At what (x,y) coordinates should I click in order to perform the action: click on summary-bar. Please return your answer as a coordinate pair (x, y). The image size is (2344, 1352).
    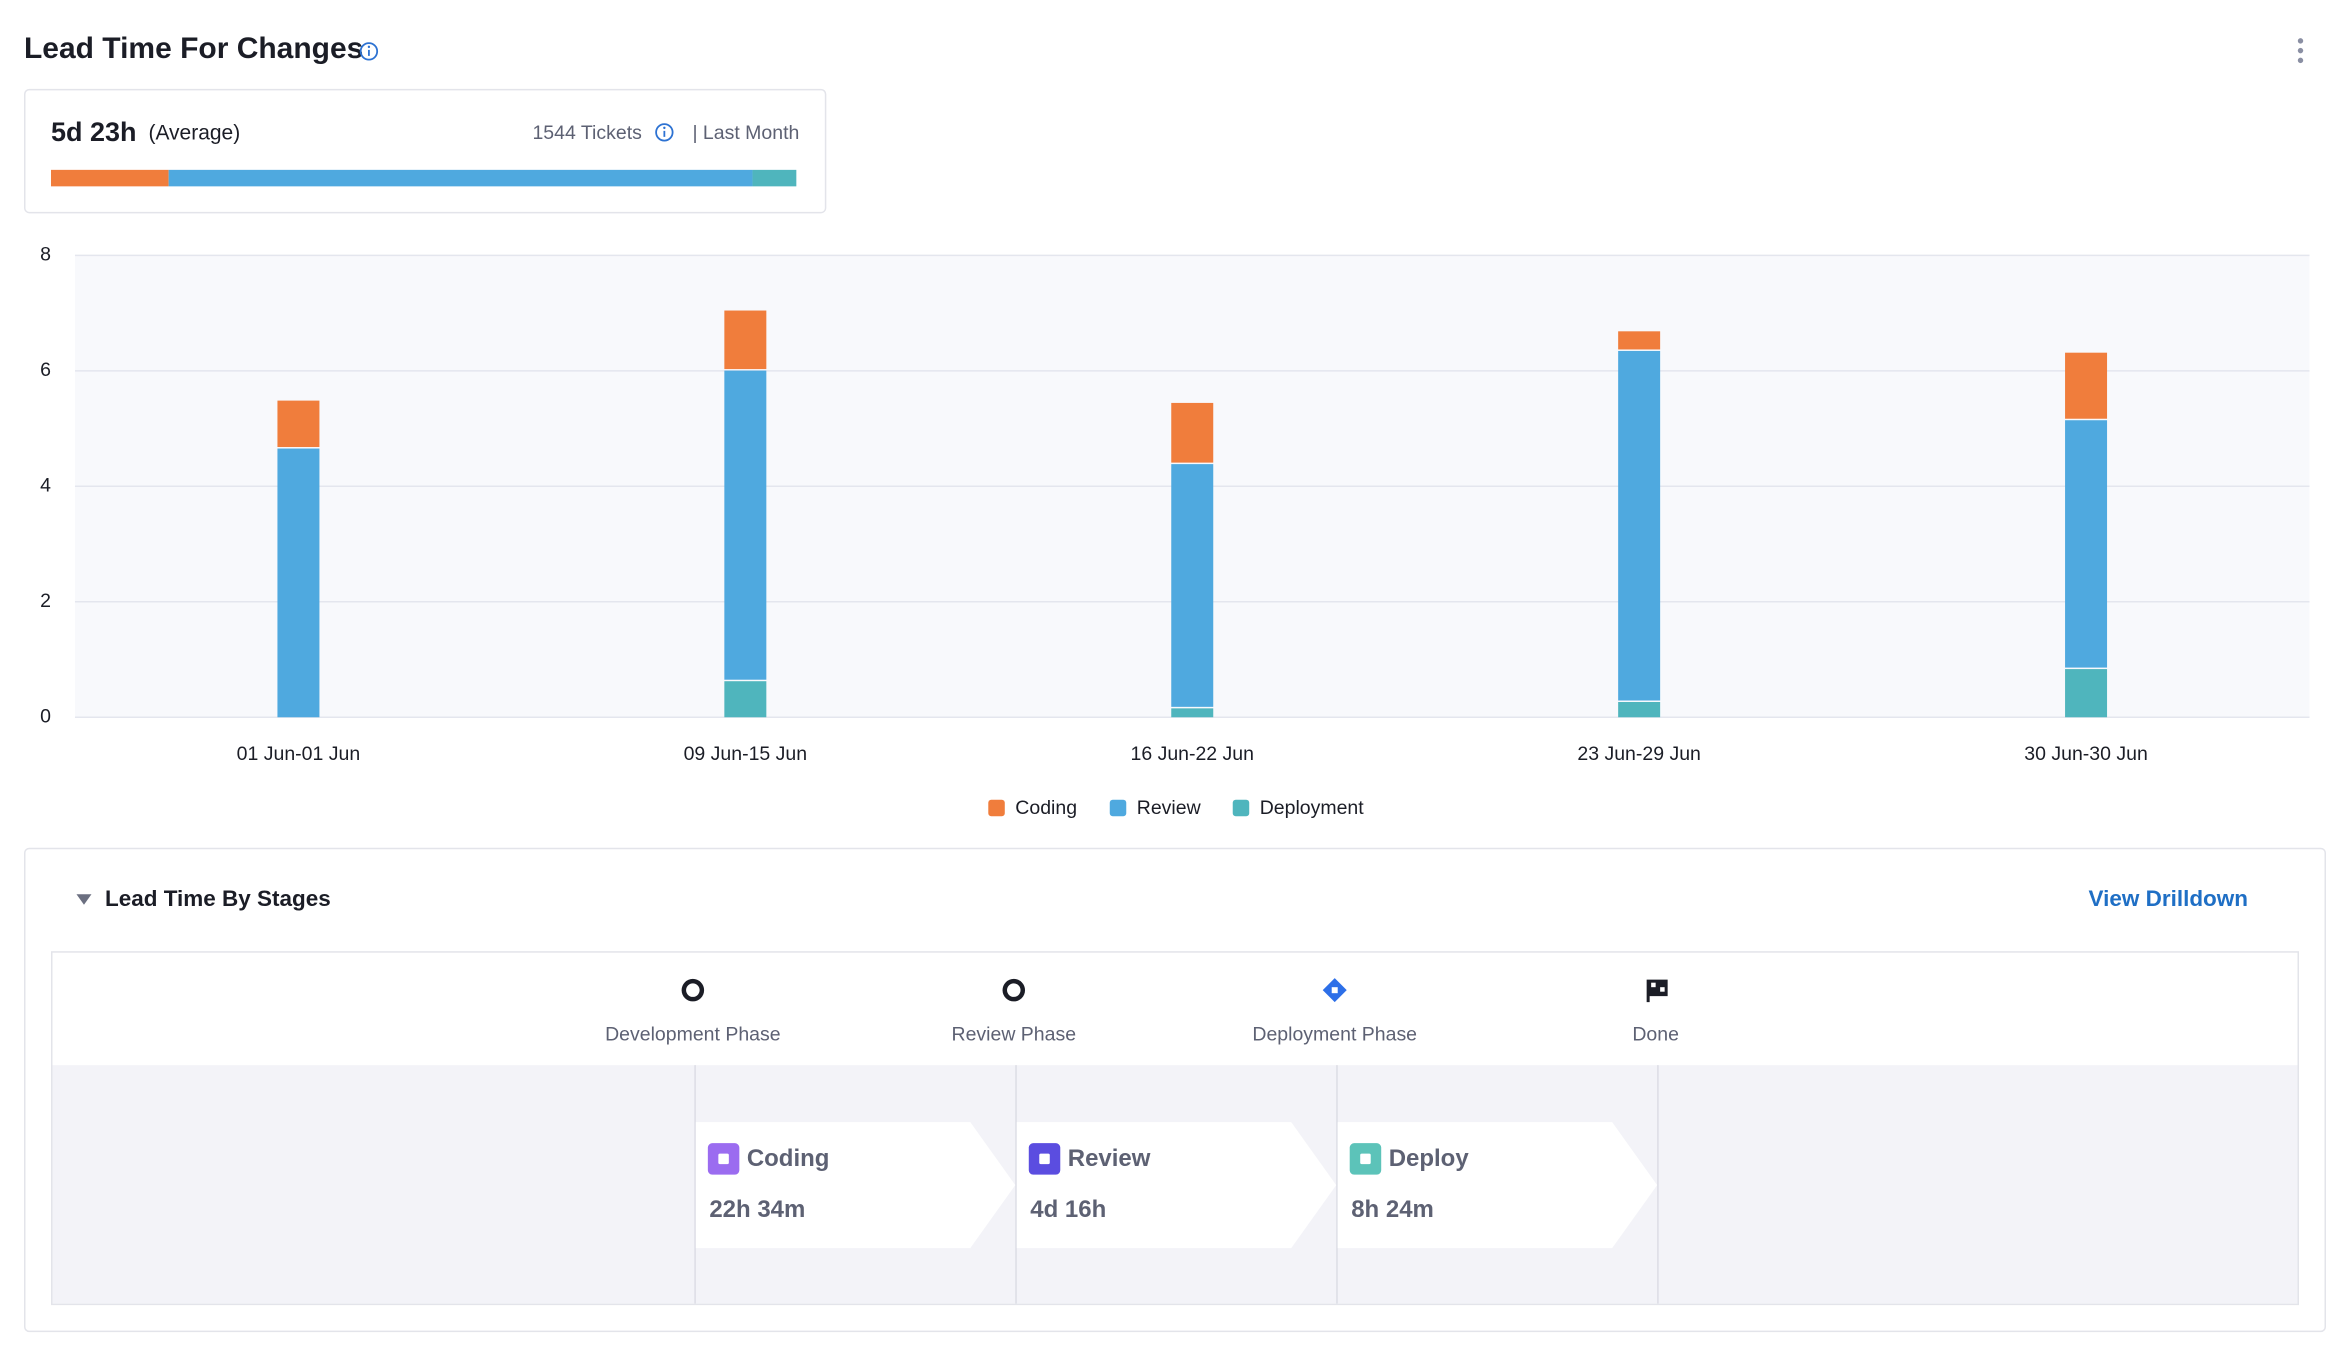
    Looking at the image, I should click on (423, 178).